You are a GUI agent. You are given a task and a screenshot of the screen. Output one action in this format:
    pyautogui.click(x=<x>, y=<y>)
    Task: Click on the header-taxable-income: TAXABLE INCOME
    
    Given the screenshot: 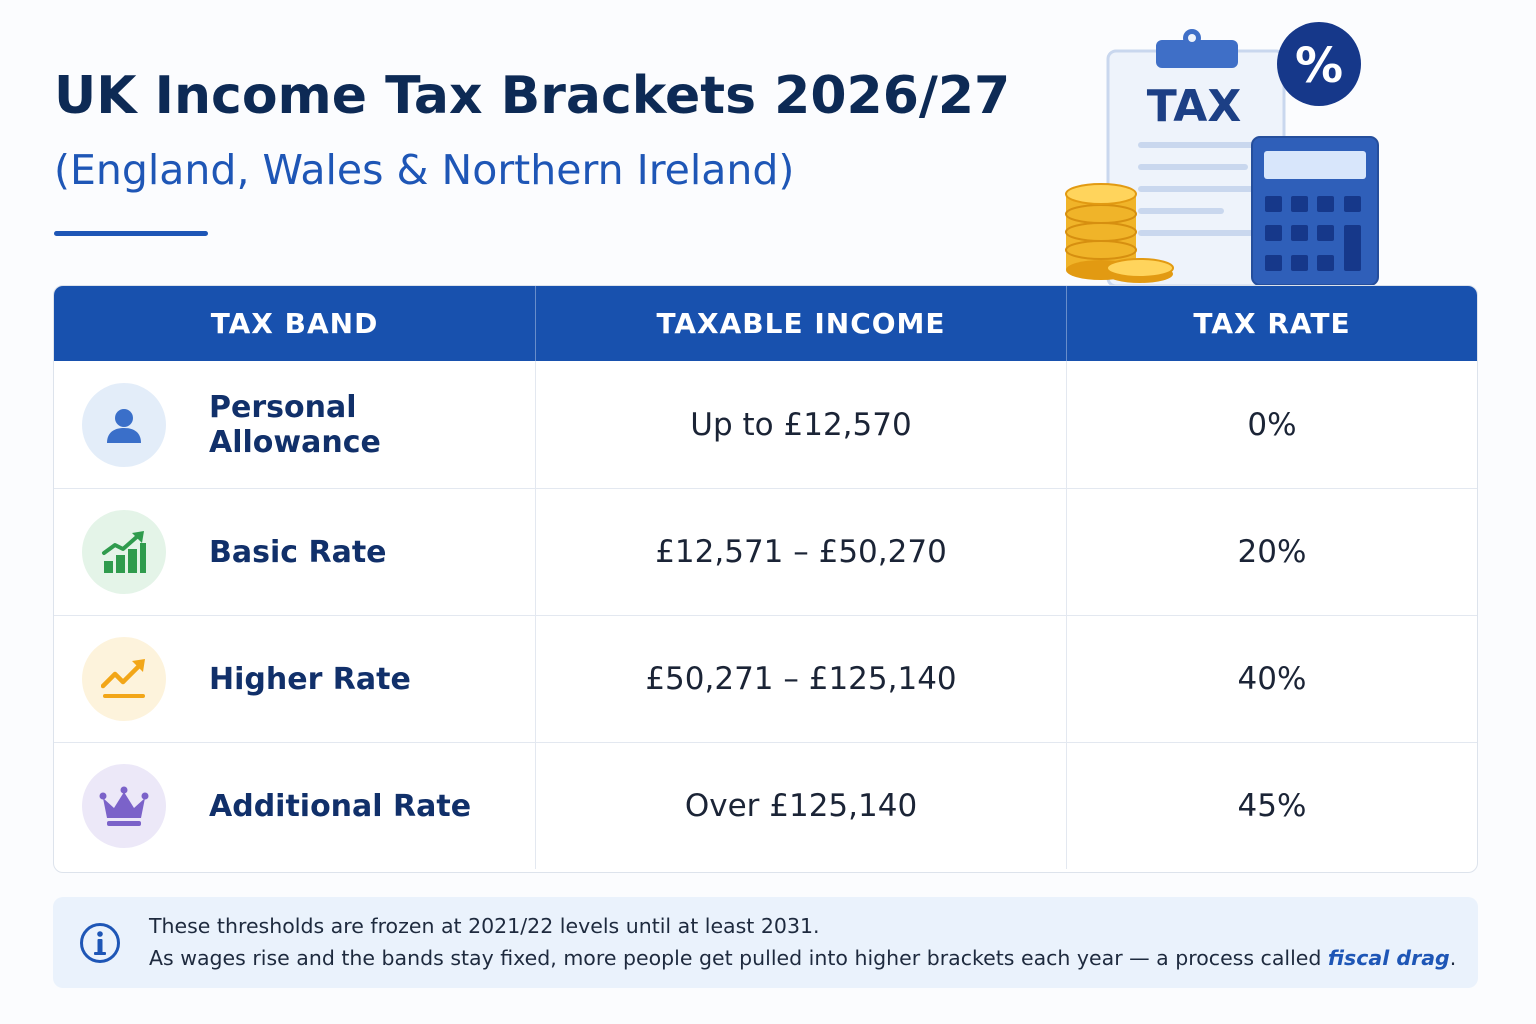 What is the action you would take?
    pyautogui.click(x=801, y=323)
    